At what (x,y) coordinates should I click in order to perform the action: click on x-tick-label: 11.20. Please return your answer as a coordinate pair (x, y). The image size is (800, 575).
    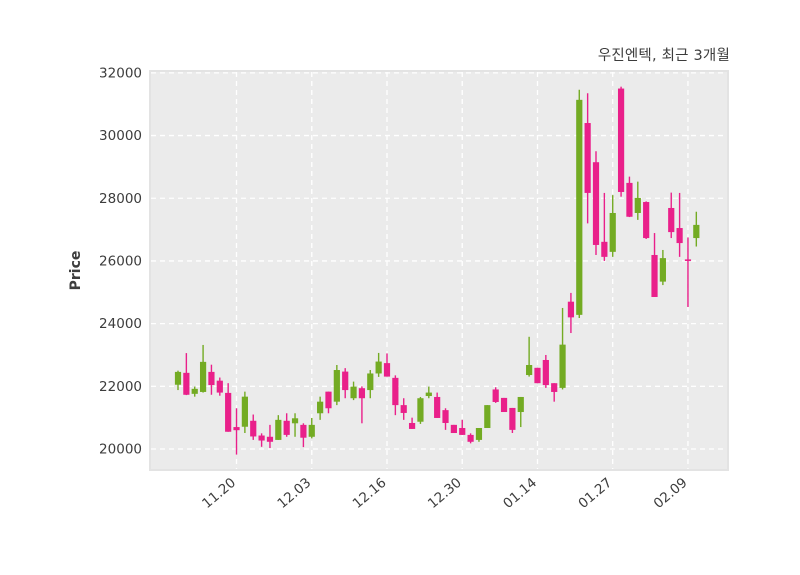
    Looking at the image, I should click on (219, 493).